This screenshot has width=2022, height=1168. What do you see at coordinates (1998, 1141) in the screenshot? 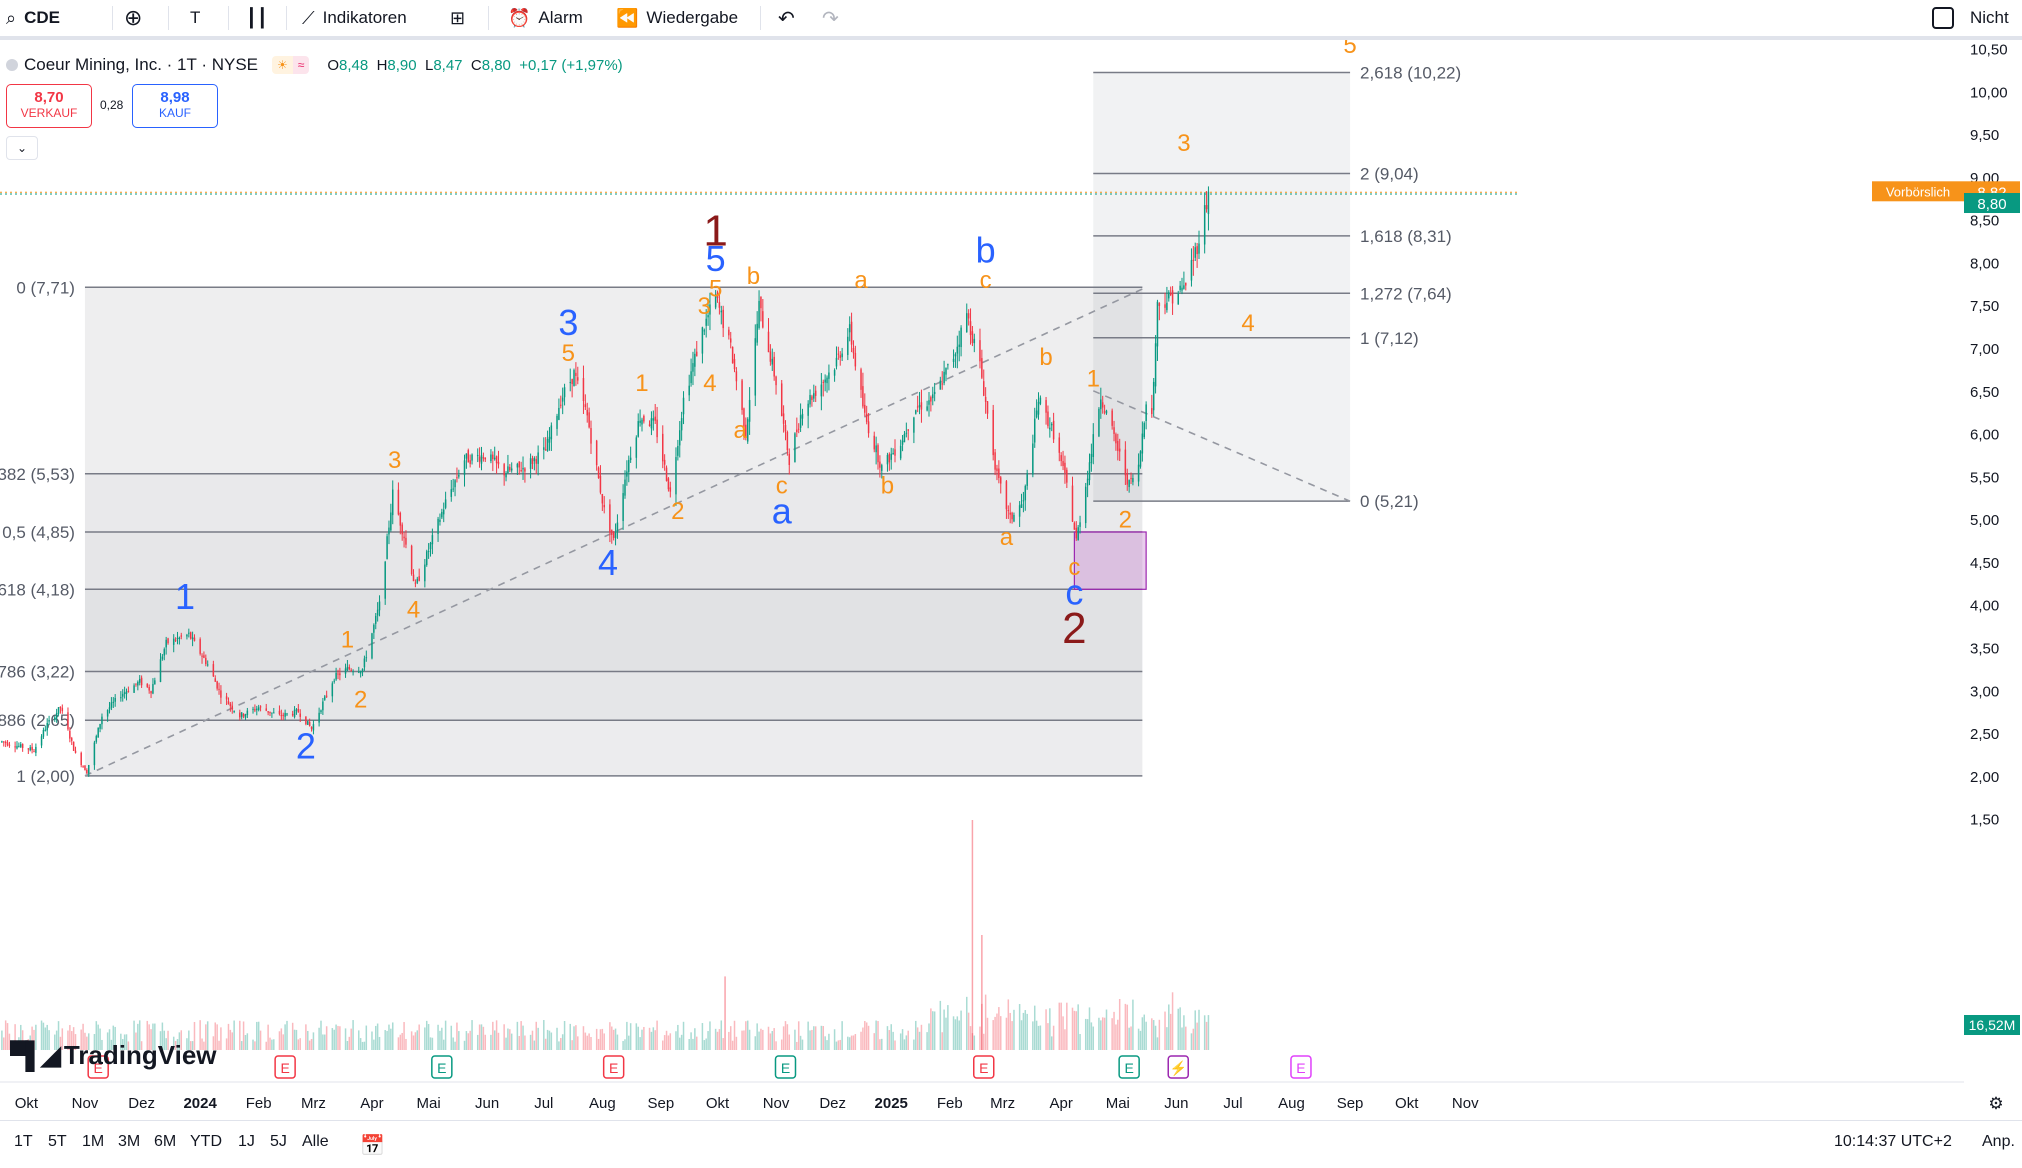
I see `adjust-button: Anp.` at bounding box center [1998, 1141].